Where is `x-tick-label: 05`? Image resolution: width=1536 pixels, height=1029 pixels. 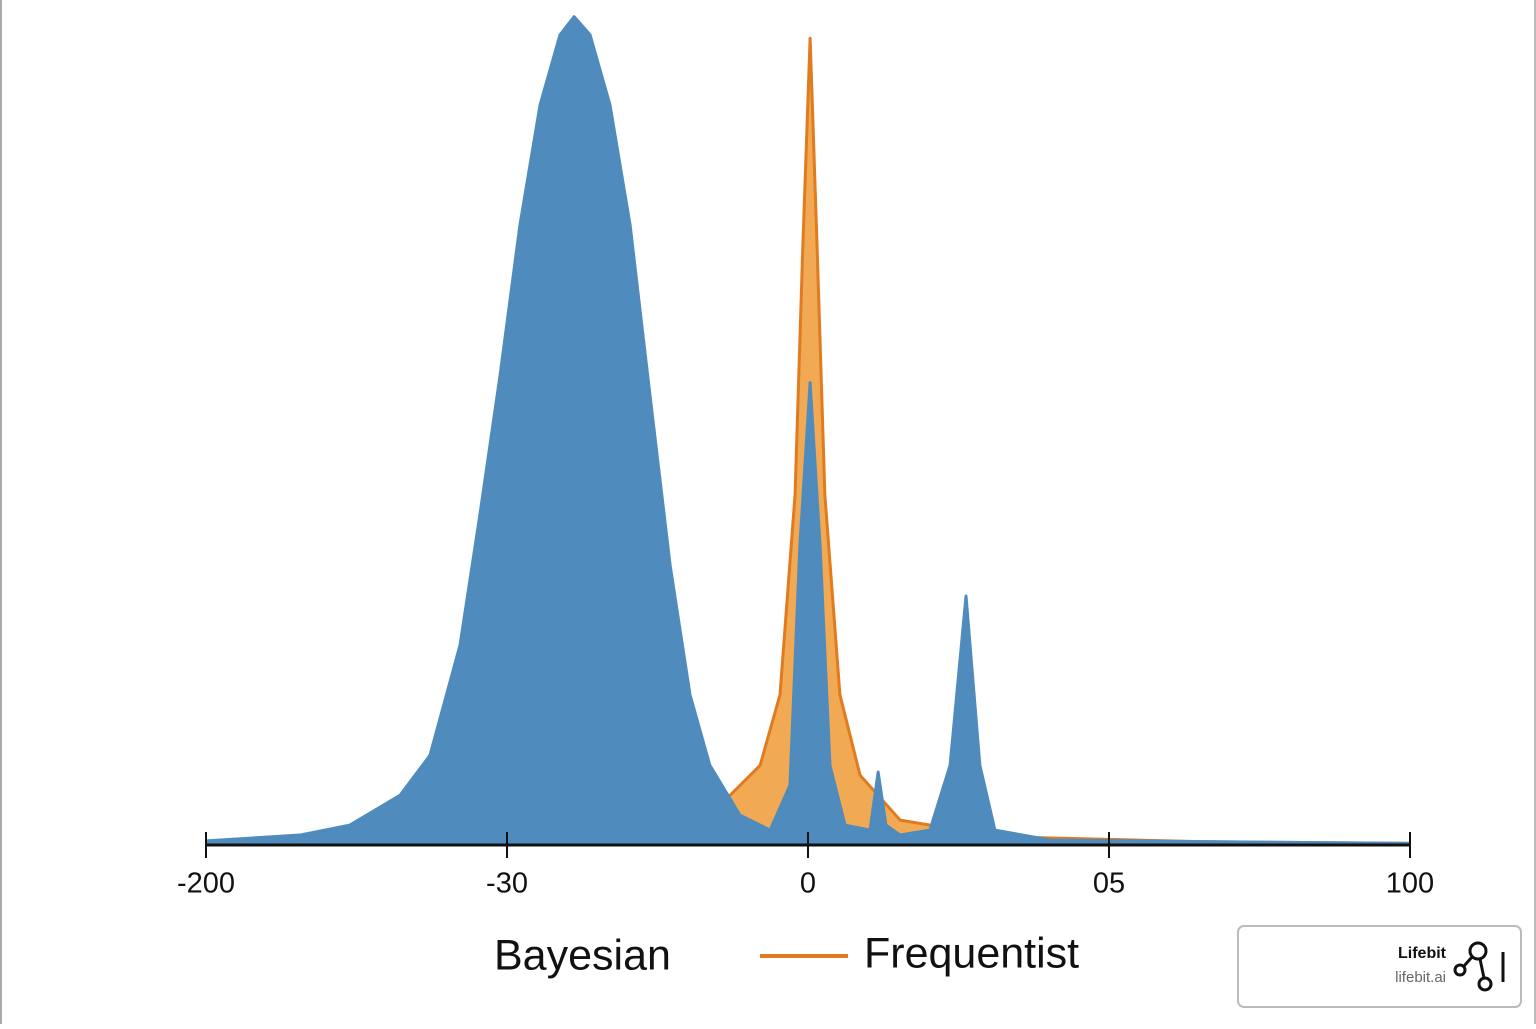
x-tick-label: 05 is located at coordinates (1109, 884).